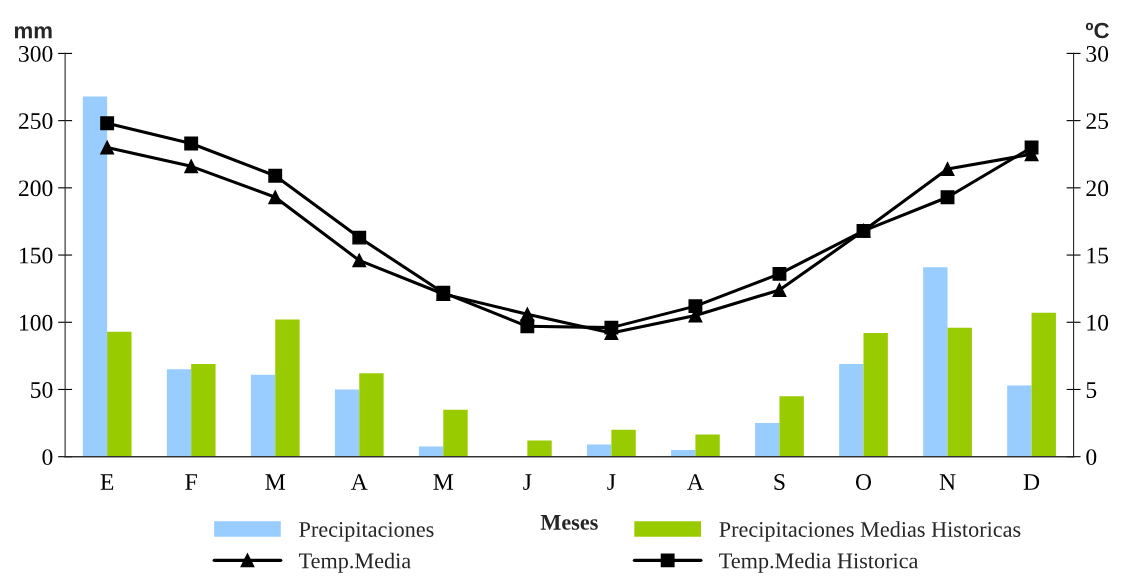 The height and width of the screenshot is (587, 1123). What do you see at coordinates (42, 389) in the screenshot?
I see `y-tick-label: 50` at bounding box center [42, 389].